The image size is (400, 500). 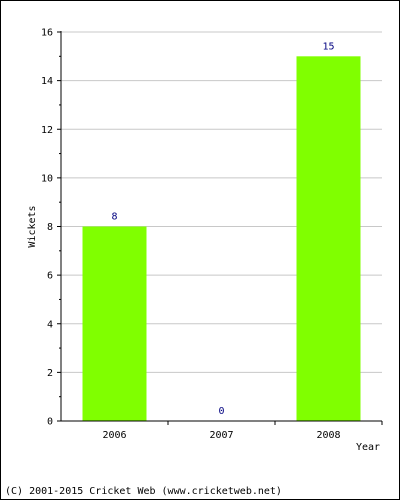 What do you see at coordinates (368, 447) in the screenshot?
I see `x-axis-title: Year` at bounding box center [368, 447].